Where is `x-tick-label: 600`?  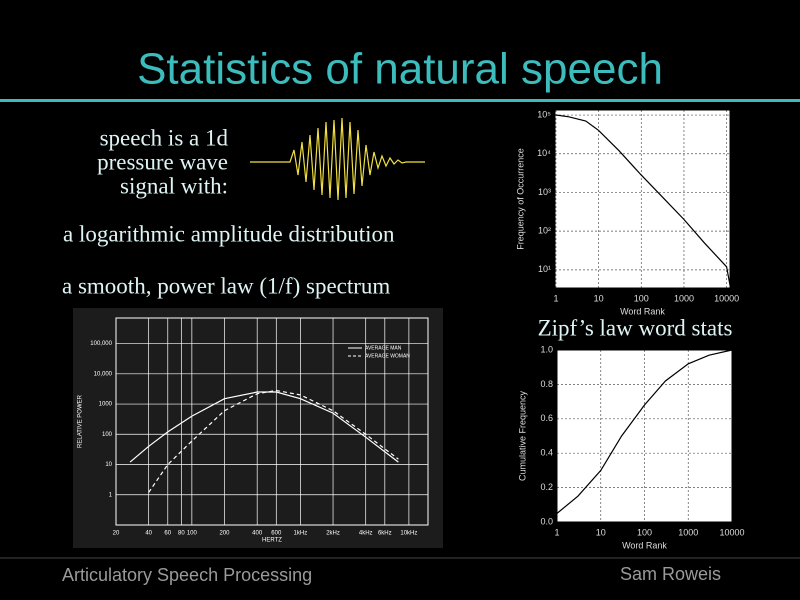
x-tick-label: 600 is located at coordinates (276, 534).